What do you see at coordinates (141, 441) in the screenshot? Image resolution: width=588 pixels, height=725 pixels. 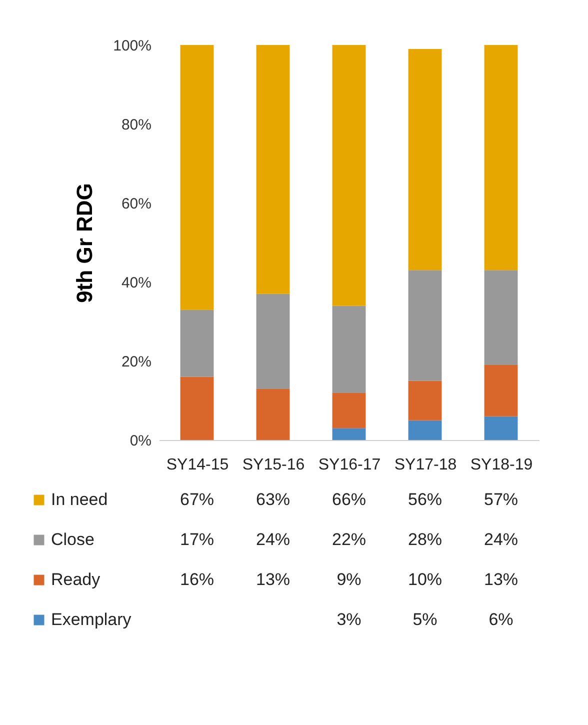 I see `y-tick-label: 0%` at bounding box center [141, 441].